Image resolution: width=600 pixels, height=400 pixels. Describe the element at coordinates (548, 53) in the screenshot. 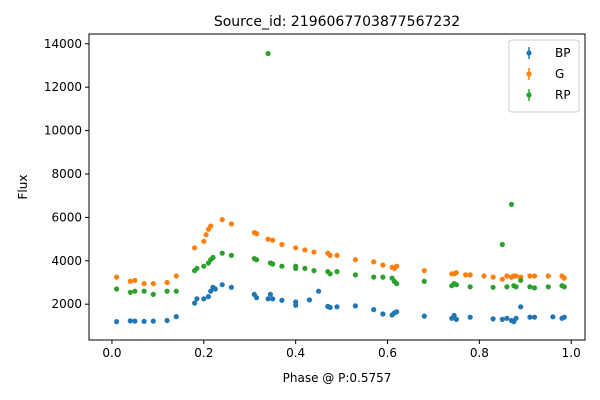

I see `legend-item-bp: BP` at that location.